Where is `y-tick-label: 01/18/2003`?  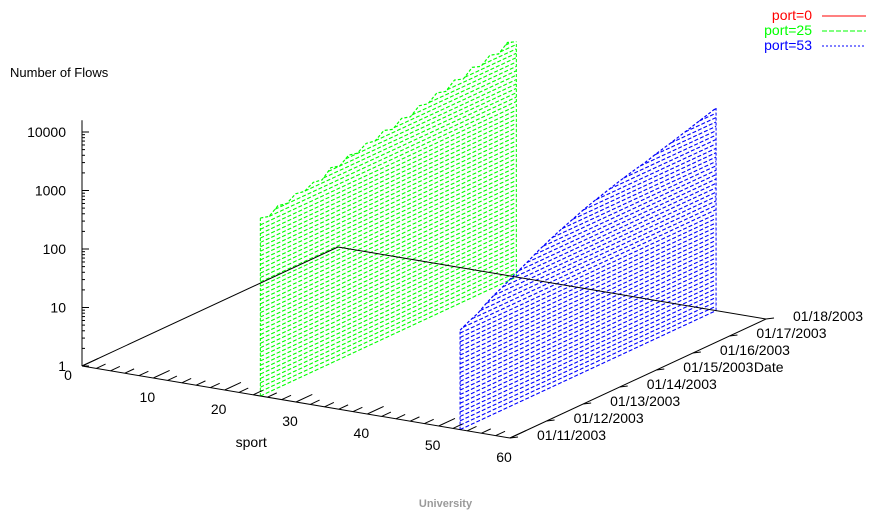 y-tick-label: 01/18/2003 is located at coordinates (828, 316).